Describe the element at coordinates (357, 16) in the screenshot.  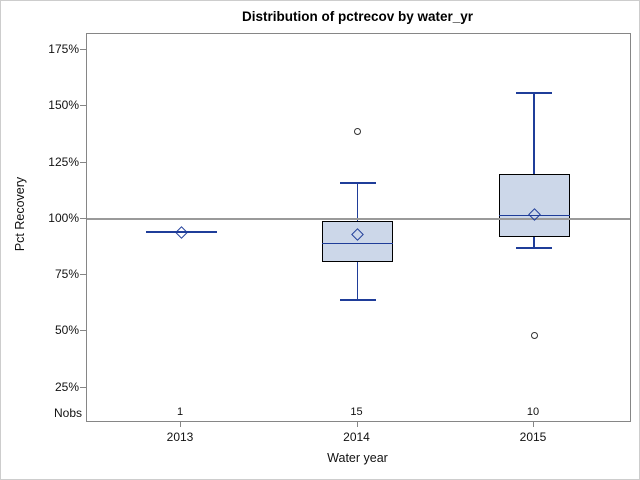
I see `chart-title: Distribution of pctrecov by water_yr` at that location.